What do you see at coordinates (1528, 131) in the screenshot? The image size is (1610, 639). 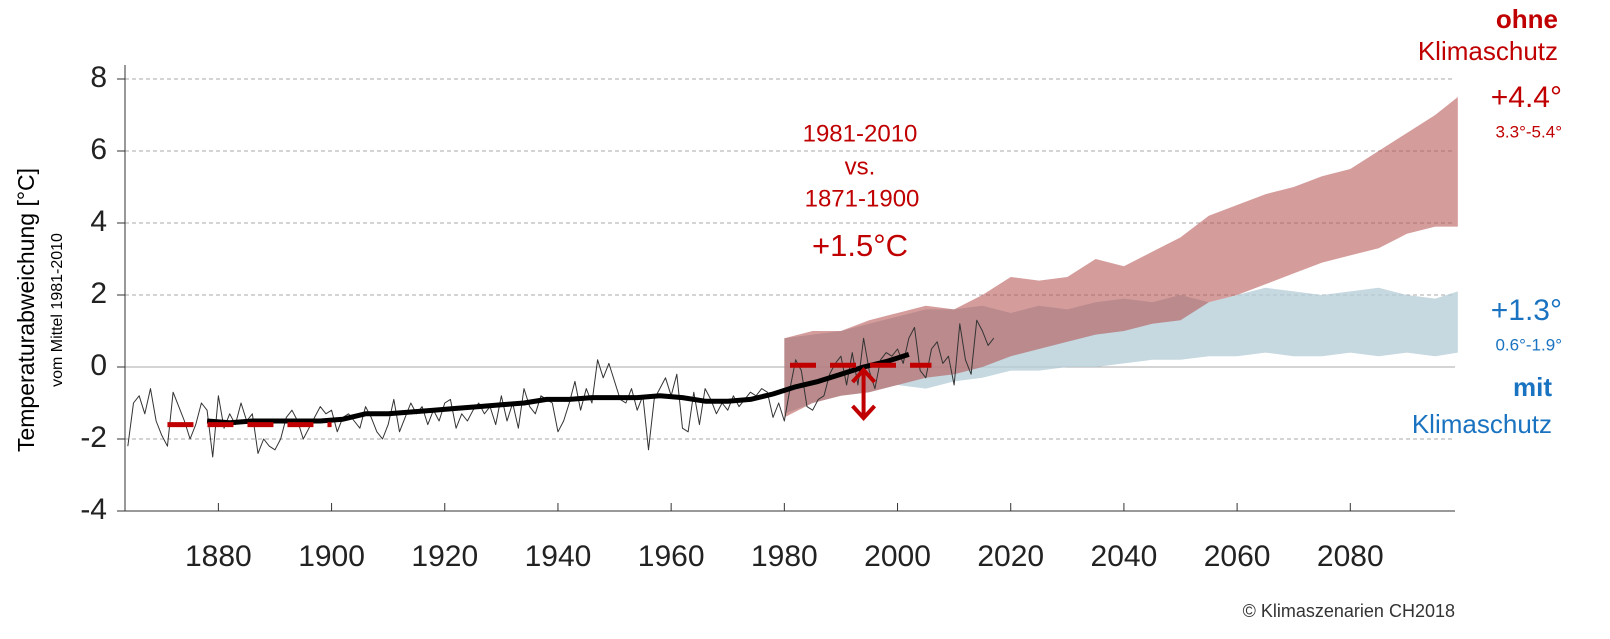 I see `annotation: 3.3°-5.4°` at bounding box center [1528, 131].